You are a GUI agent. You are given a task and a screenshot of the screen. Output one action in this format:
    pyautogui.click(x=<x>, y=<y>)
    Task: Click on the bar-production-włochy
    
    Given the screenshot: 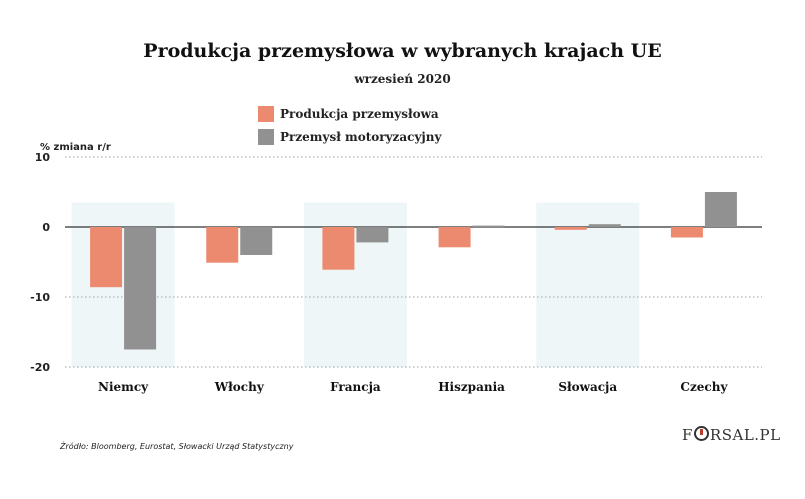 What is the action you would take?
    pyautogui.click(x=222, y=245)
    